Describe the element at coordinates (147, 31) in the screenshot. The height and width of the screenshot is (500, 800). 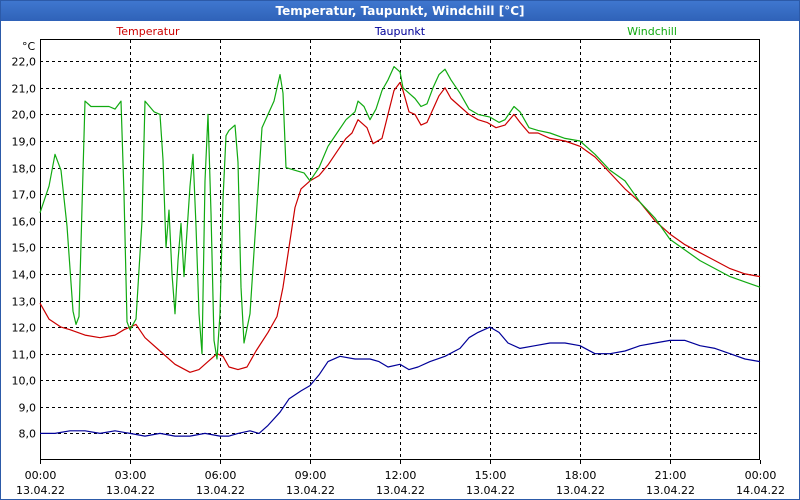
I see `legend-temperatur: Temperatur` at that location.